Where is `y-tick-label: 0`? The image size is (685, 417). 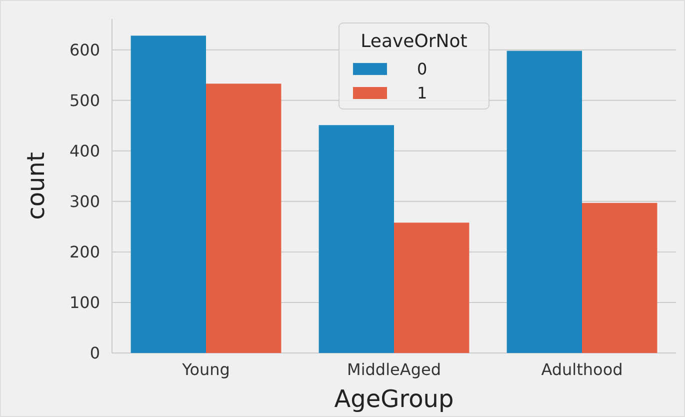
y-tick-label: 0 is located at coordinates (95, 353).